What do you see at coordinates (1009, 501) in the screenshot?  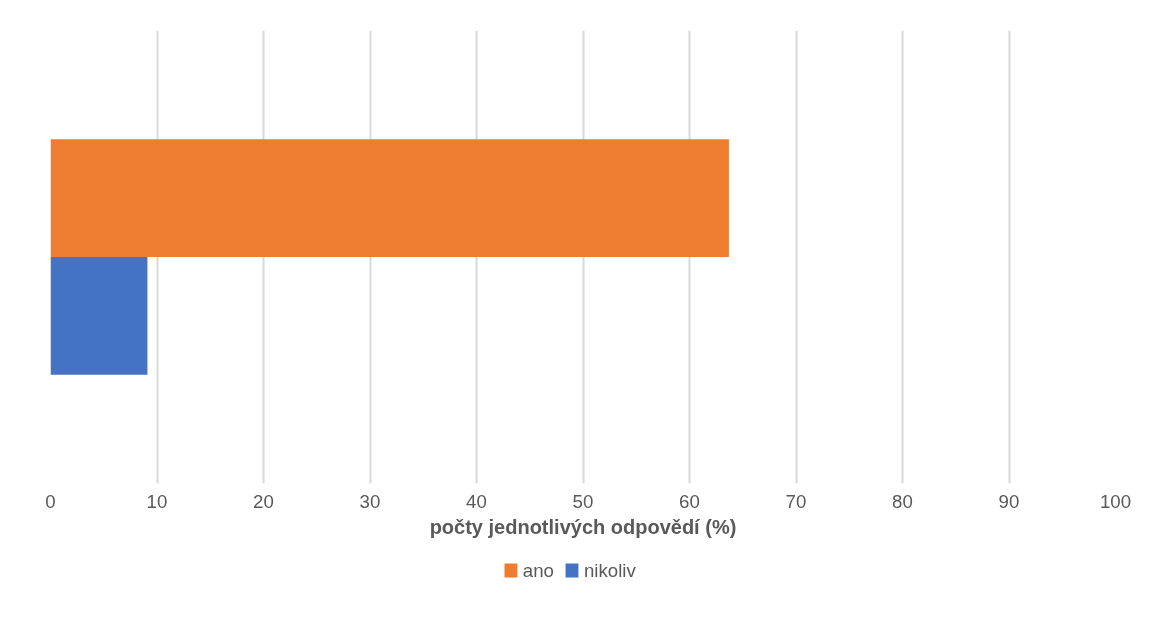 I see `x-tick-label: 90` at bounding box center [1009, 501].